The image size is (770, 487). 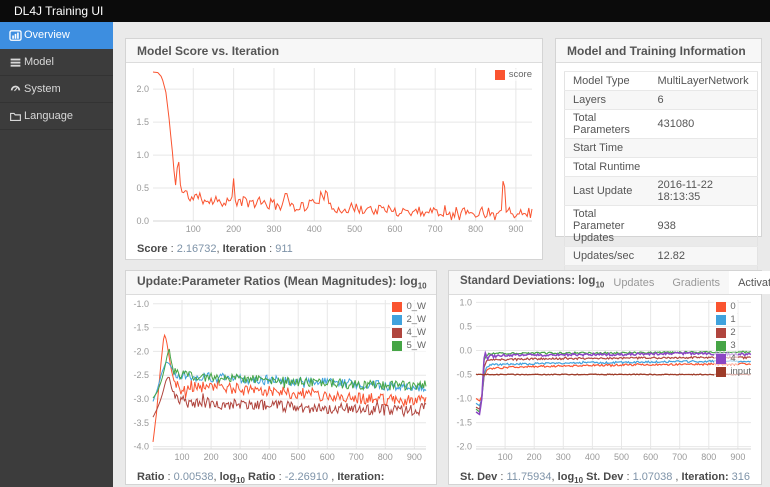 What do you see at coordinates (696, 282) in the screenshot?
I see `tab-gradients: Gradients` at bounding box center [696, 282].